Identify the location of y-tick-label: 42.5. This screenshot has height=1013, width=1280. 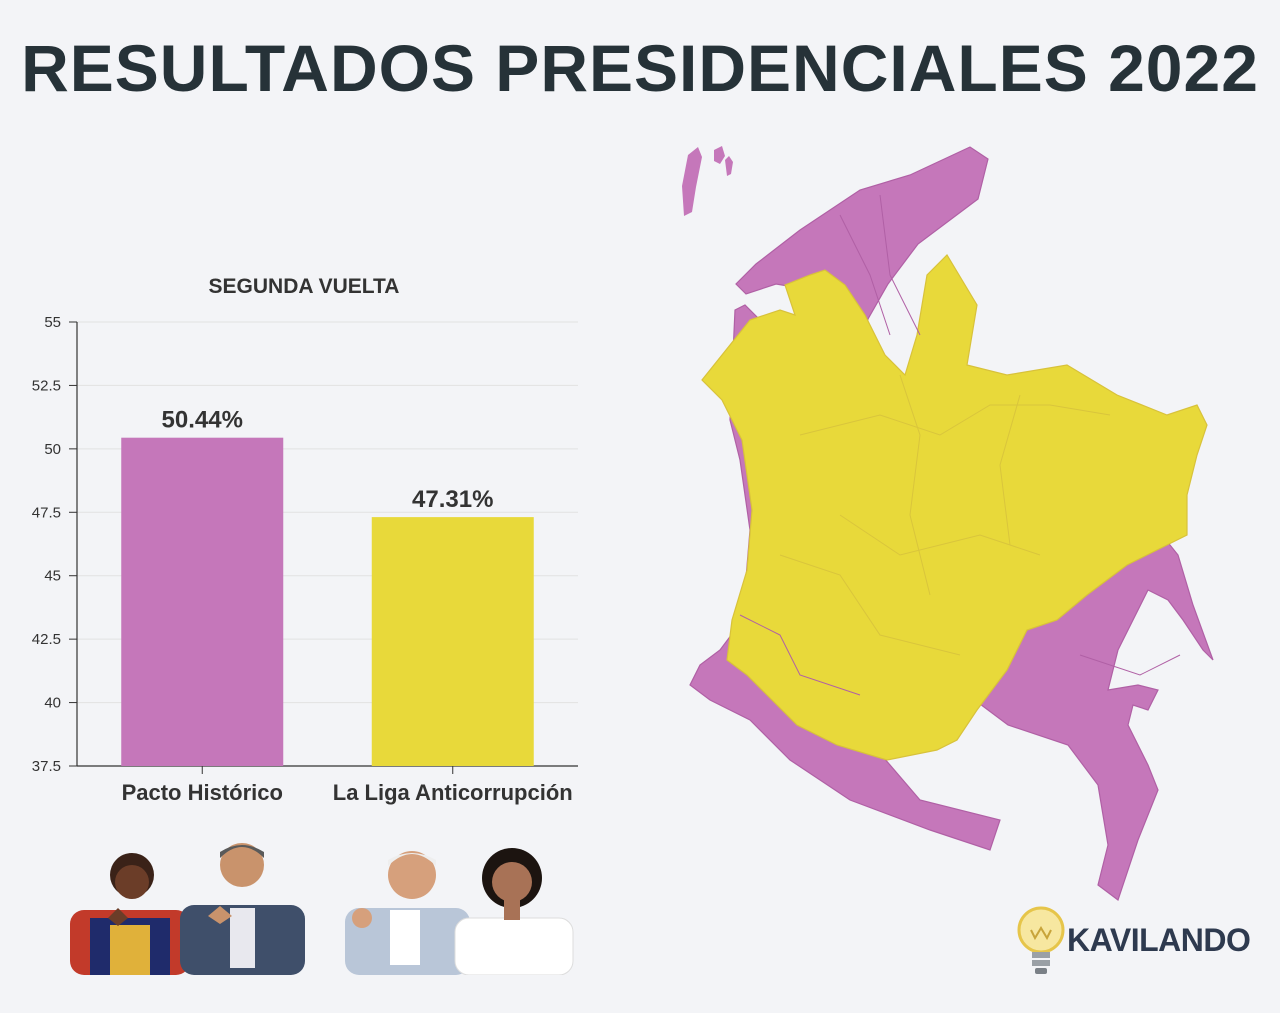
(46, 639).